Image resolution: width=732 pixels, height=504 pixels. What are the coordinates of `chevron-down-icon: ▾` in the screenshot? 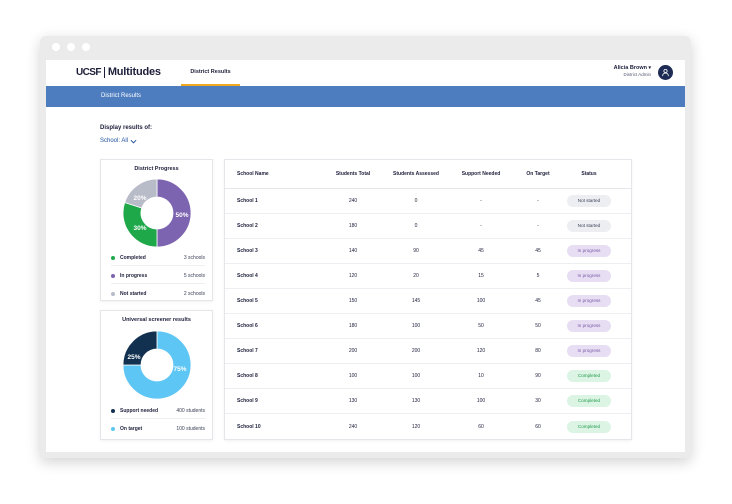 It's located at (649, 68).